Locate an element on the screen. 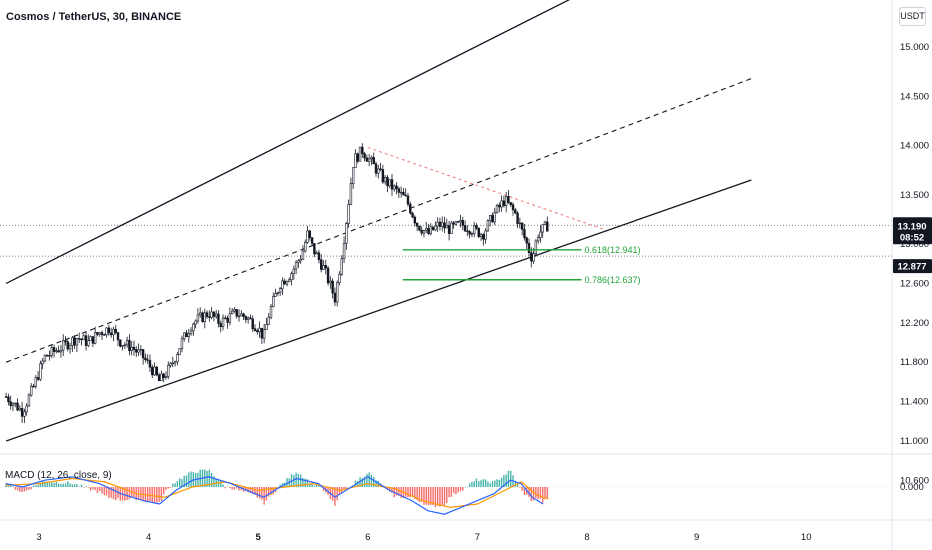 This screenshot has width=932, height=550. time-tick-label: 8 is located at coordinates (586, 537).